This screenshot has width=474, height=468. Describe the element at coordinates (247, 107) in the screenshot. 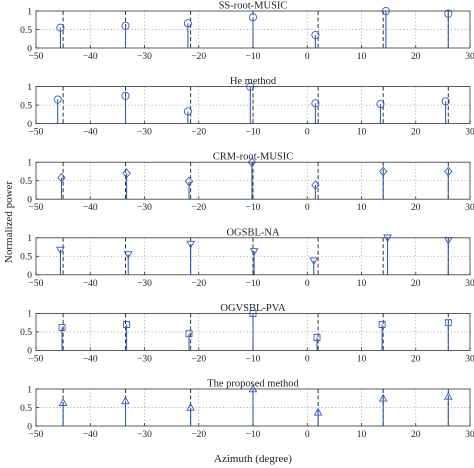

I see `panel-2: He method 0 0.5 1 −50 −40 −30 −20 −10 0 10 20 30` at that location.